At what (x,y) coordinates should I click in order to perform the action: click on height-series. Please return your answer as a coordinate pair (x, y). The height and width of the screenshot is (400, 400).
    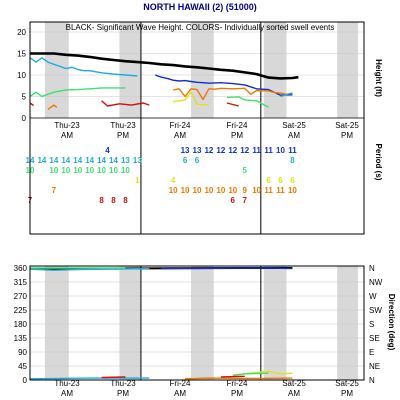
    Looking at the image, I should click on (164, 81).